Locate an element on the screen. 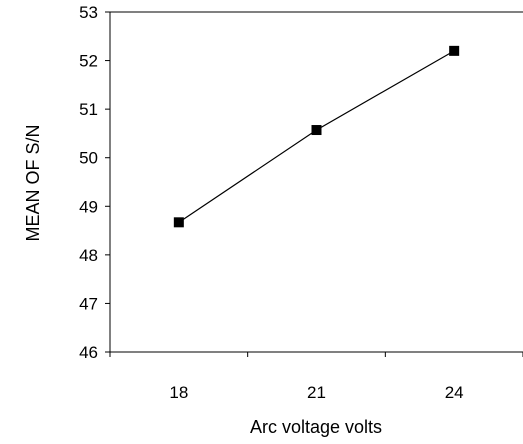 This screenshot has height=444, width=523. y-axis-ticks: 46 47 48 49 50 51 52 53 is located at coordinates (94, 182).